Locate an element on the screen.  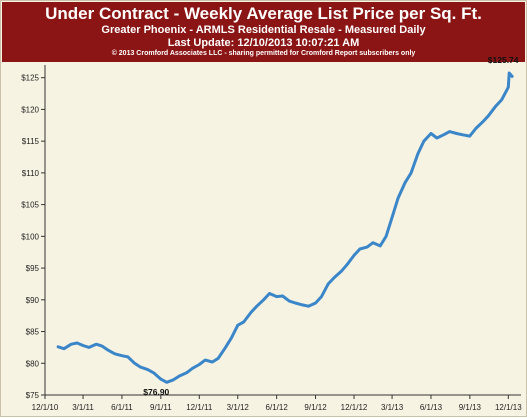
y-tick-label: $85 is located at coordinates (33, 332).